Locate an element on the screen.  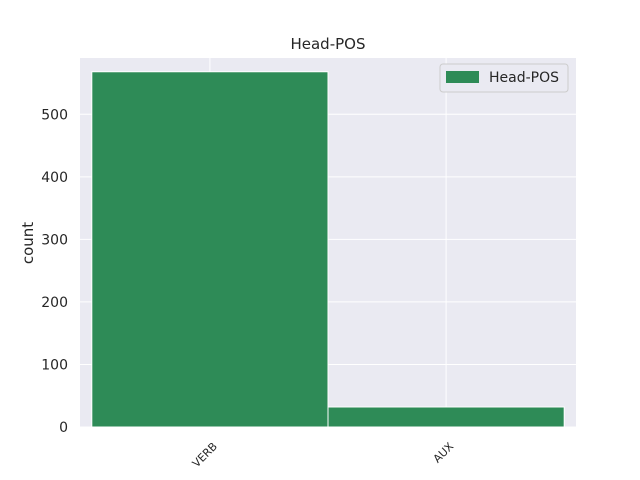
y-tick-label: 400 is located at coordinates (54, 178).